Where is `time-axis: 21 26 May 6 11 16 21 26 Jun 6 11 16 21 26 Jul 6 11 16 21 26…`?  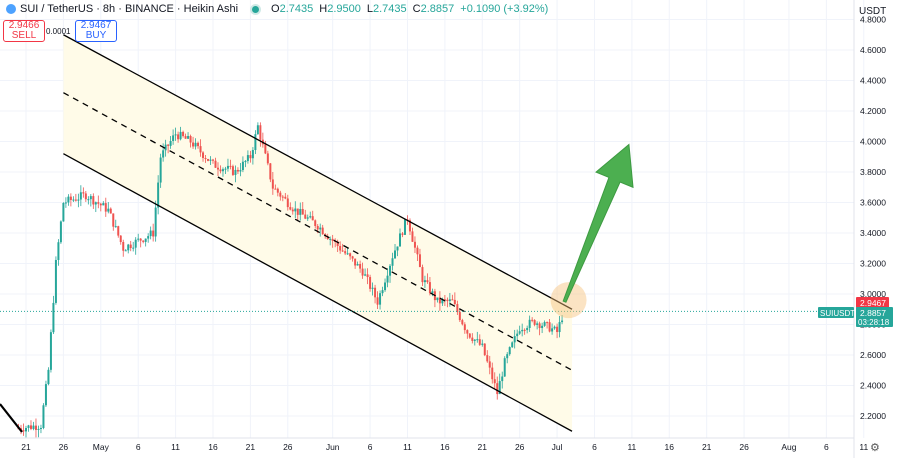
time-axis: 21 26 May 6 11 16 21 26 Jun 6 11 16 21 26 Jul 6 11 16 21 26… is located at coordinates (444, 447).